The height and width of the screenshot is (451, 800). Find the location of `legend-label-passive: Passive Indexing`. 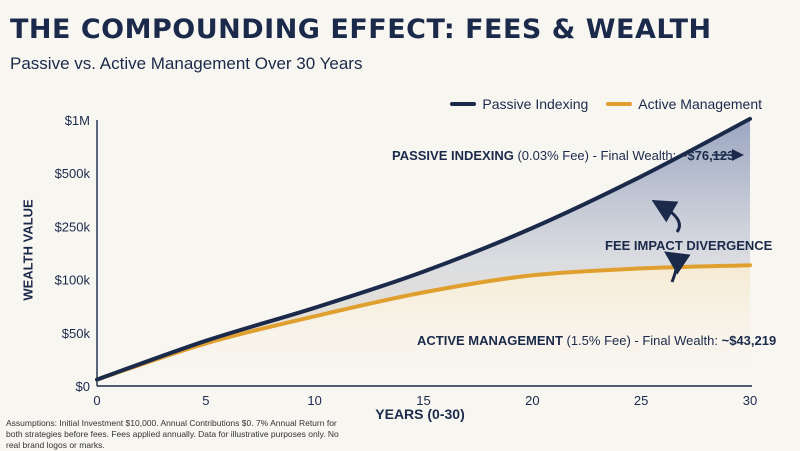

legend-label-passive: Passive Indexing is located at coordinates (535, 104).